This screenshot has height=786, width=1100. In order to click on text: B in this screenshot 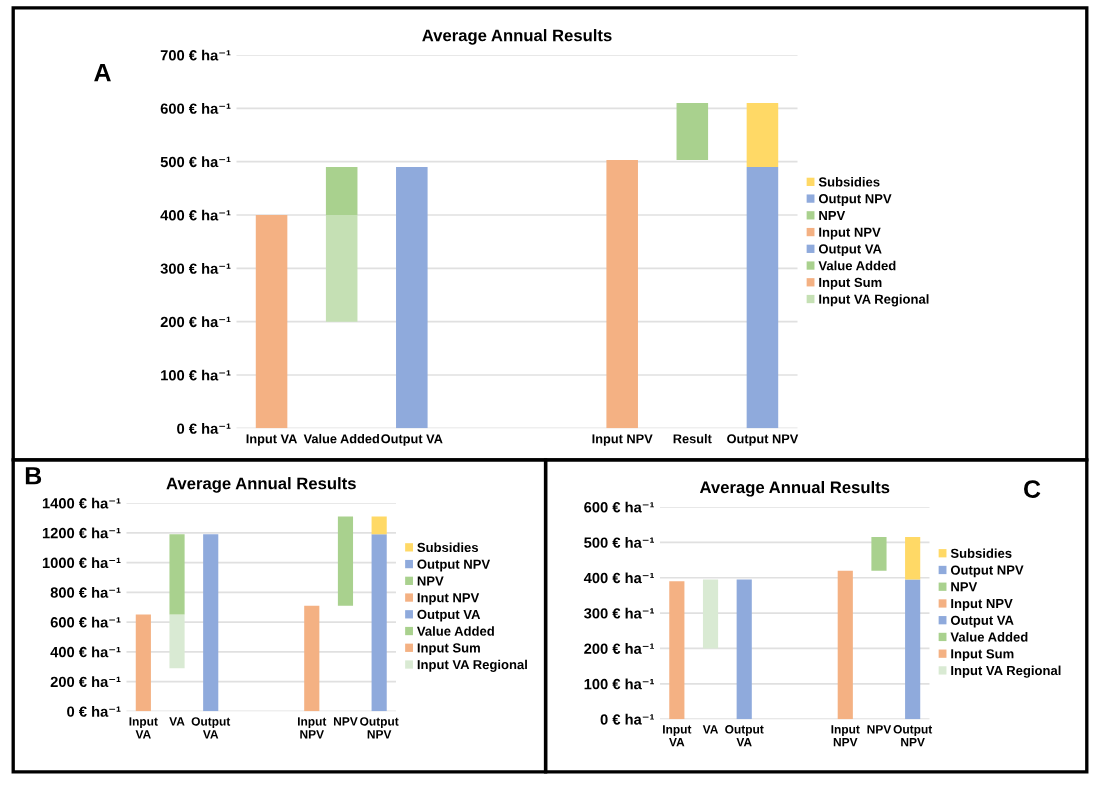, I will do `click(33, 476)`.